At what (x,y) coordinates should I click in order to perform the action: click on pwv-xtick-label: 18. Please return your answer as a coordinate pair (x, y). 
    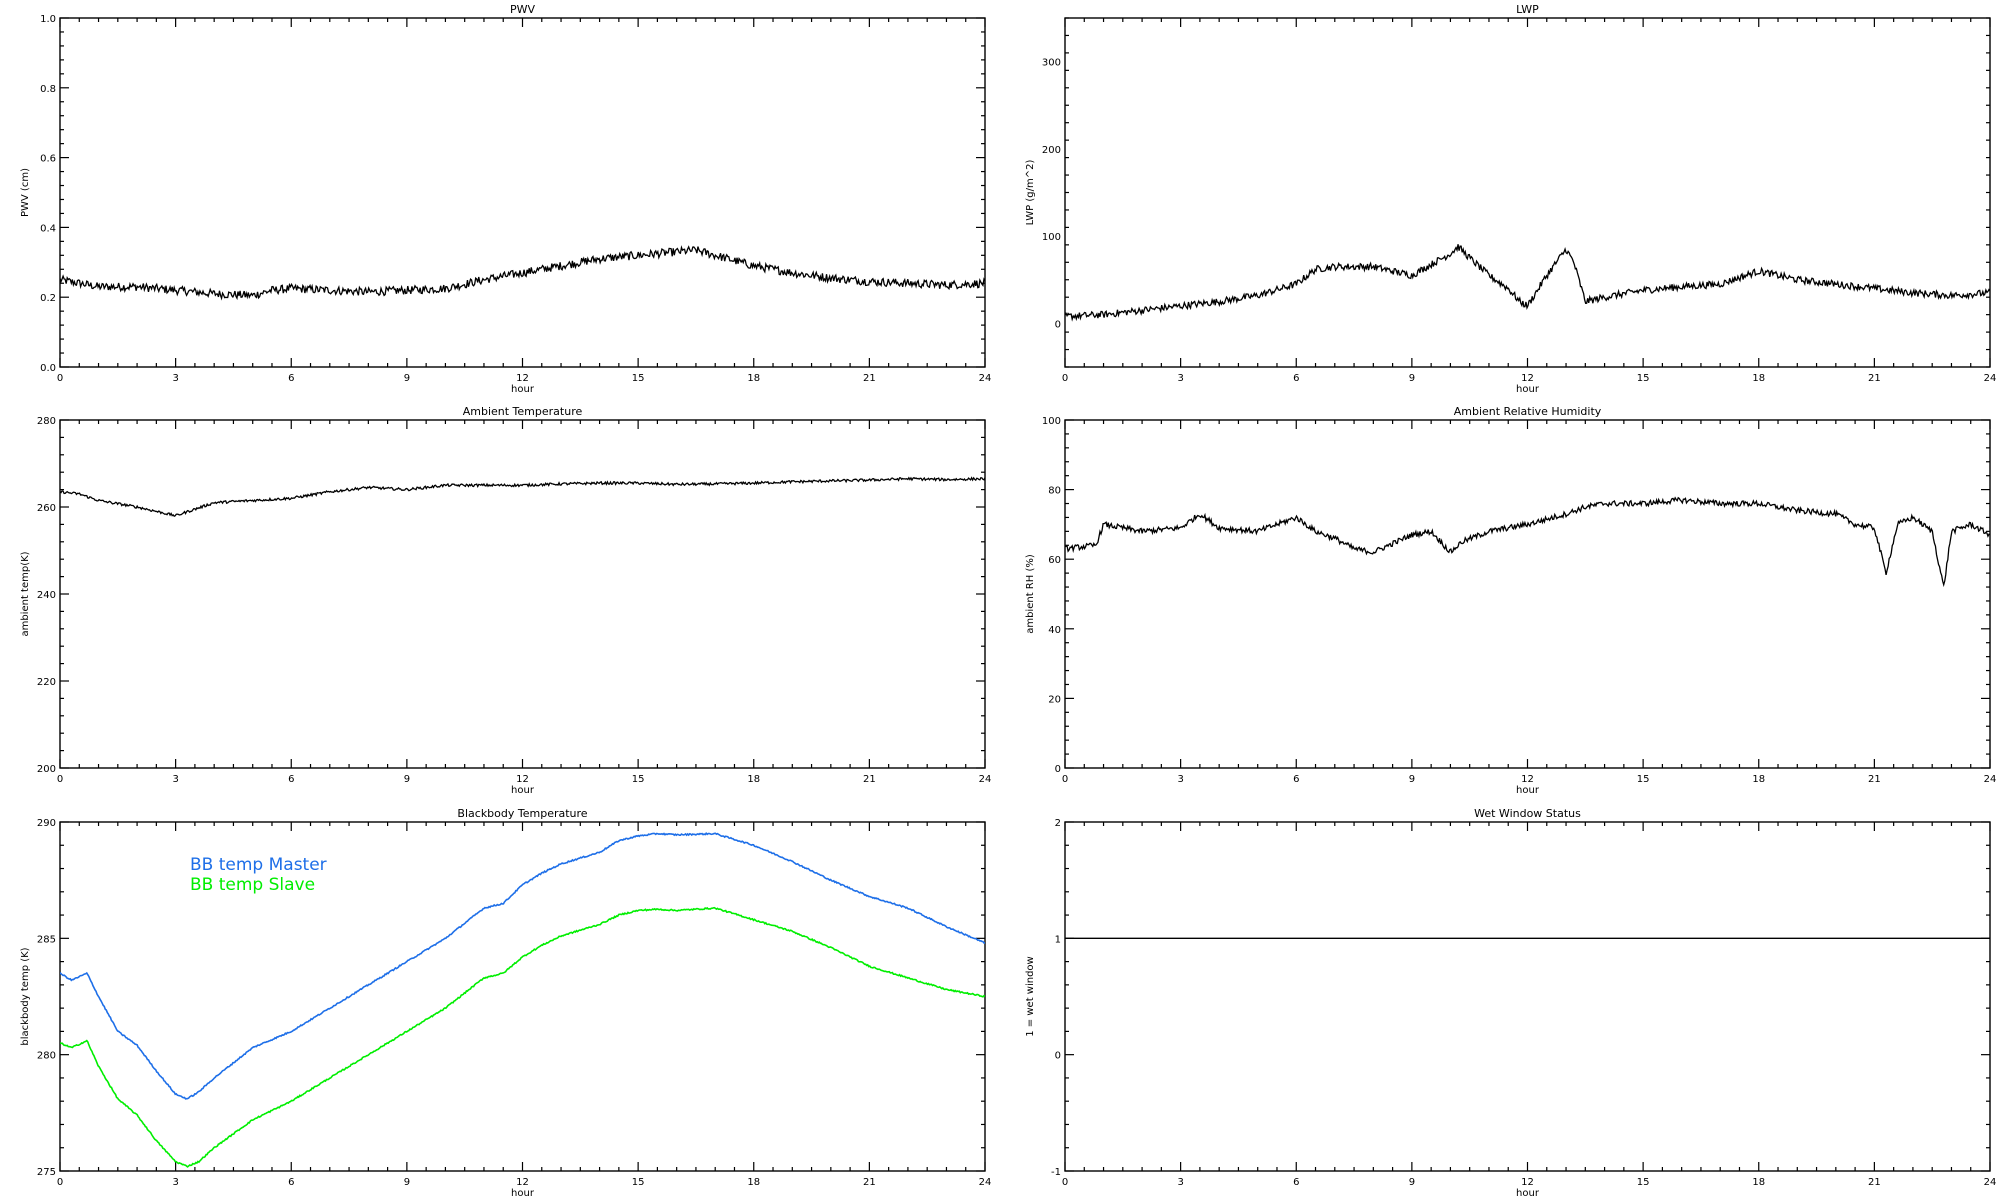
    Looking at the image, I should click on (753, 378).